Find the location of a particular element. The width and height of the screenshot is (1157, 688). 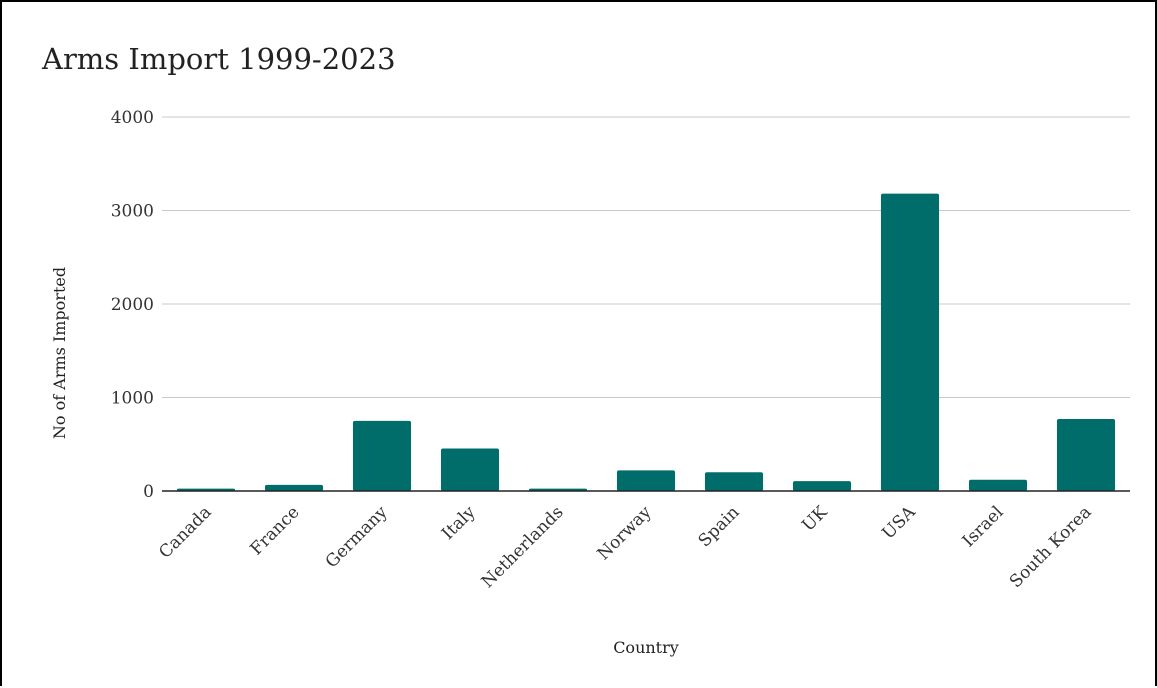

x-tick-label: South Korea is located at coordinates (1051, 547).